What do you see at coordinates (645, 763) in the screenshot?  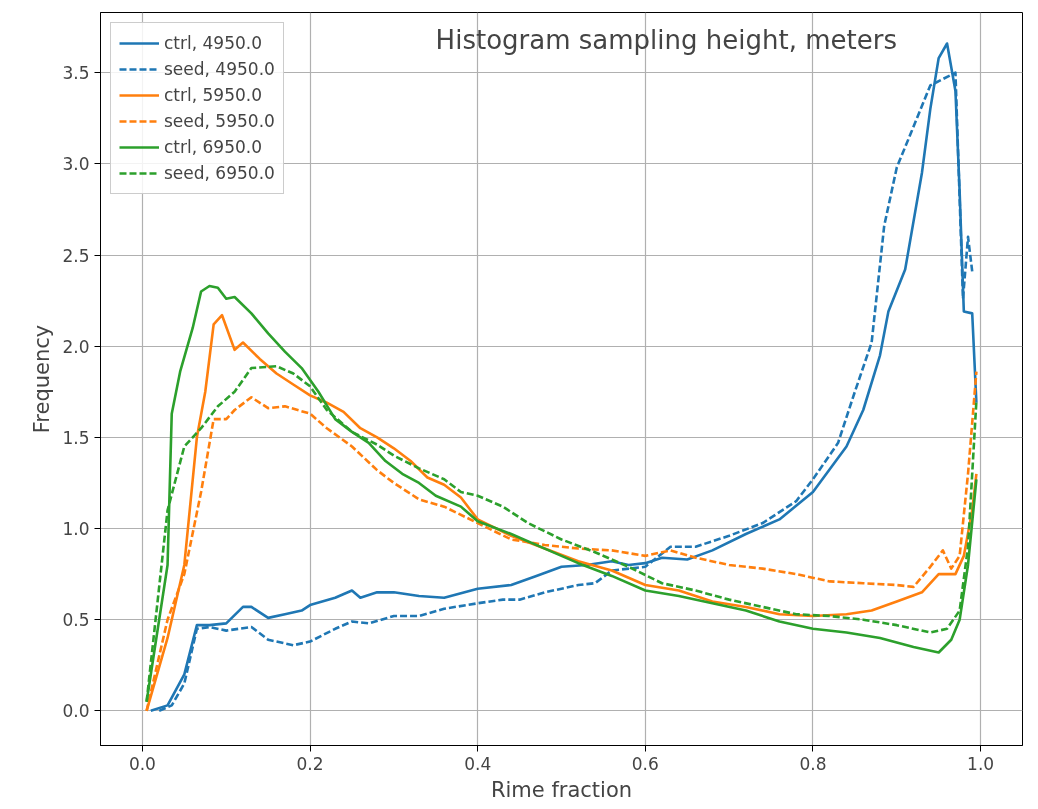 I see `x-tick-label: 0.6` at bounding box center [645, 763].